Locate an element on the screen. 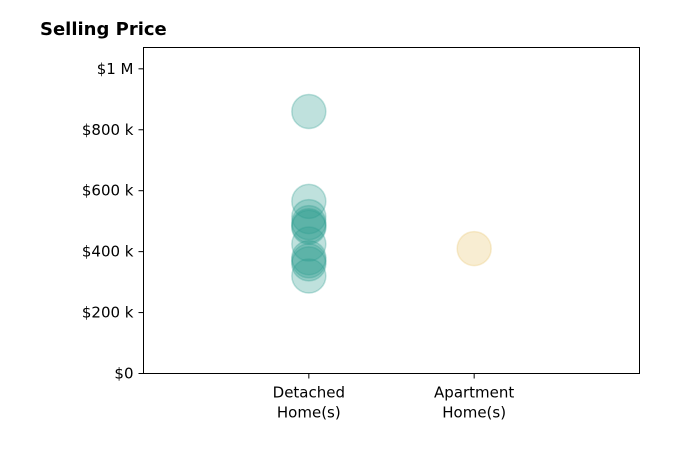 The height and width of the screenshot is (462, 679). data-points is located at coordinates (391, 193).